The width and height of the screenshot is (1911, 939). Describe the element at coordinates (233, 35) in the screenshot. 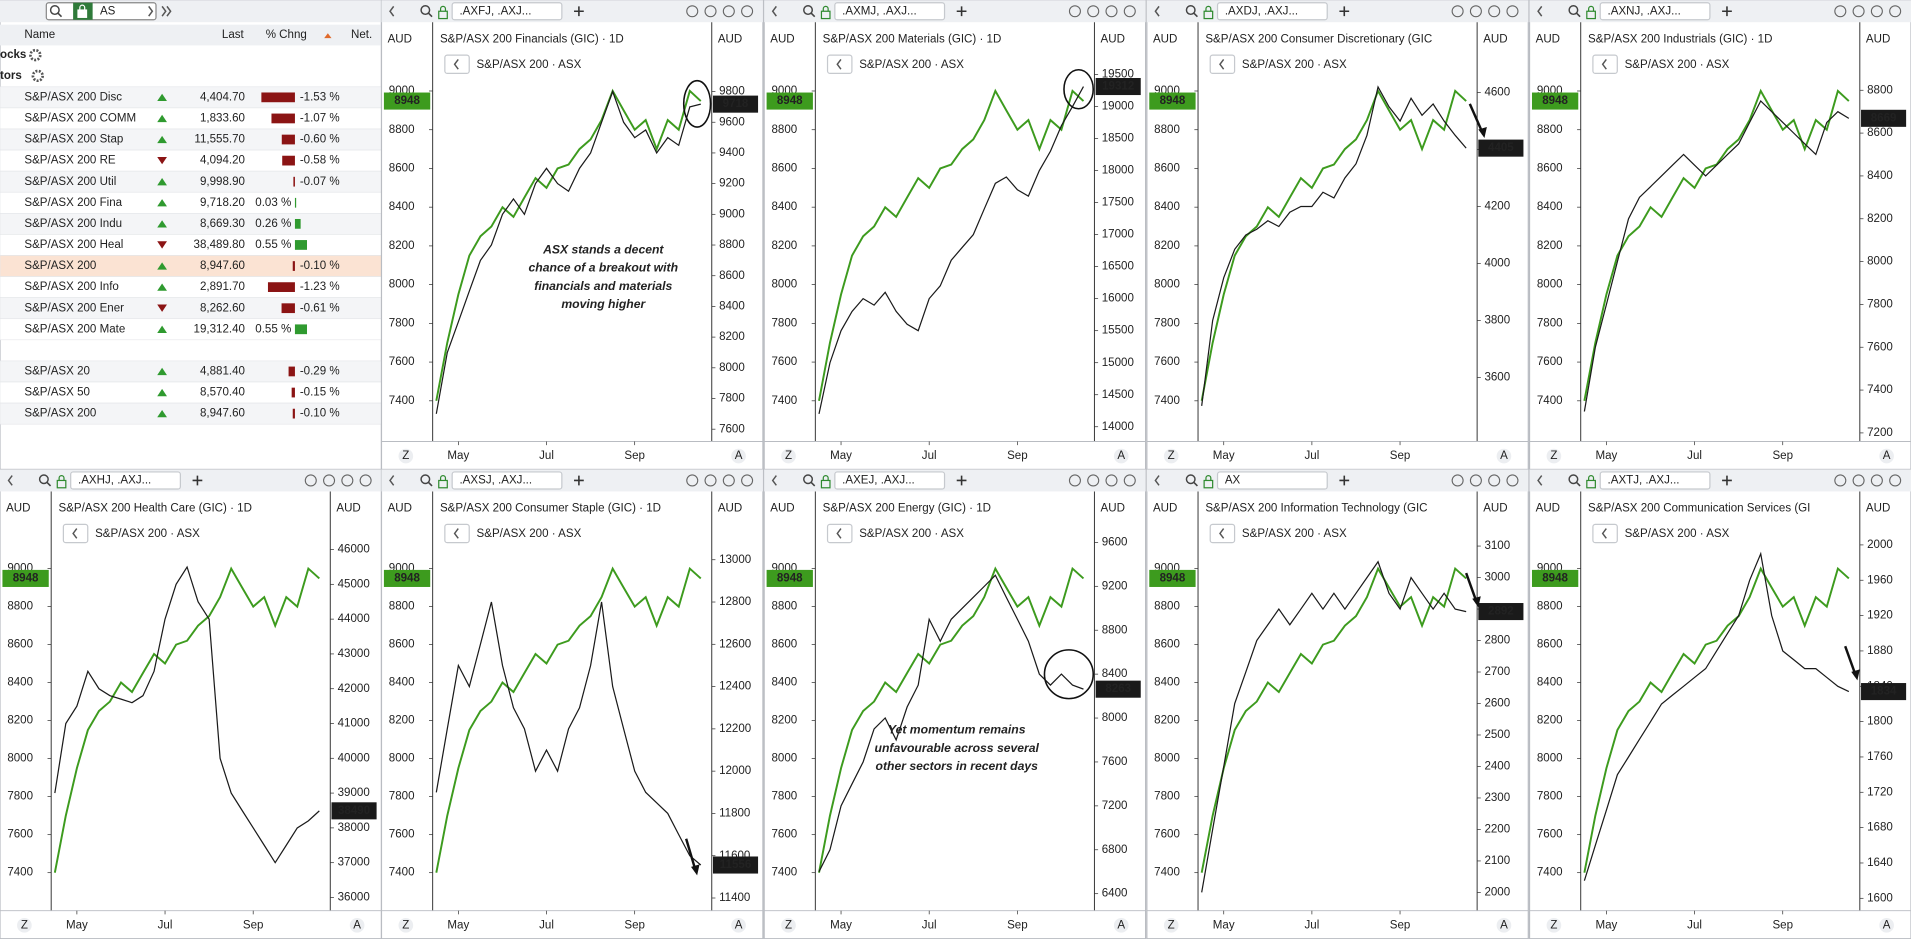

I see `column-label: Last` at that location.